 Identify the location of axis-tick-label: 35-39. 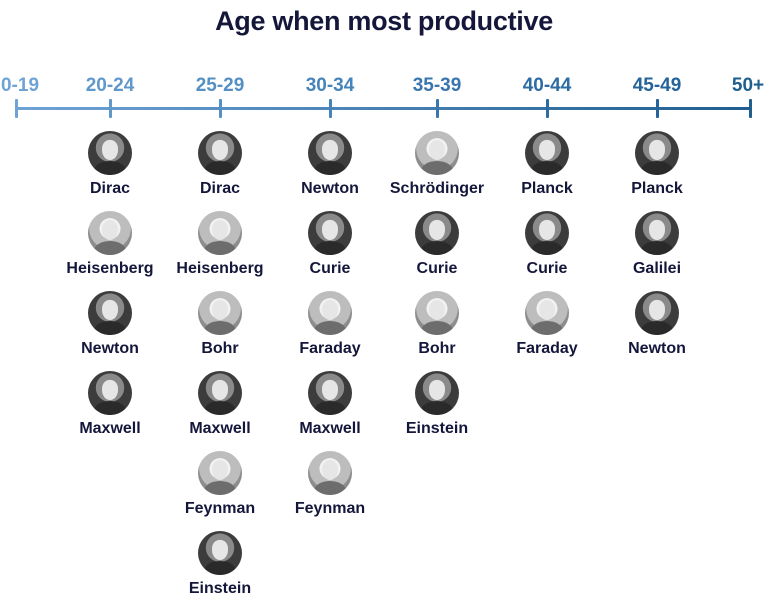
(437, 85).